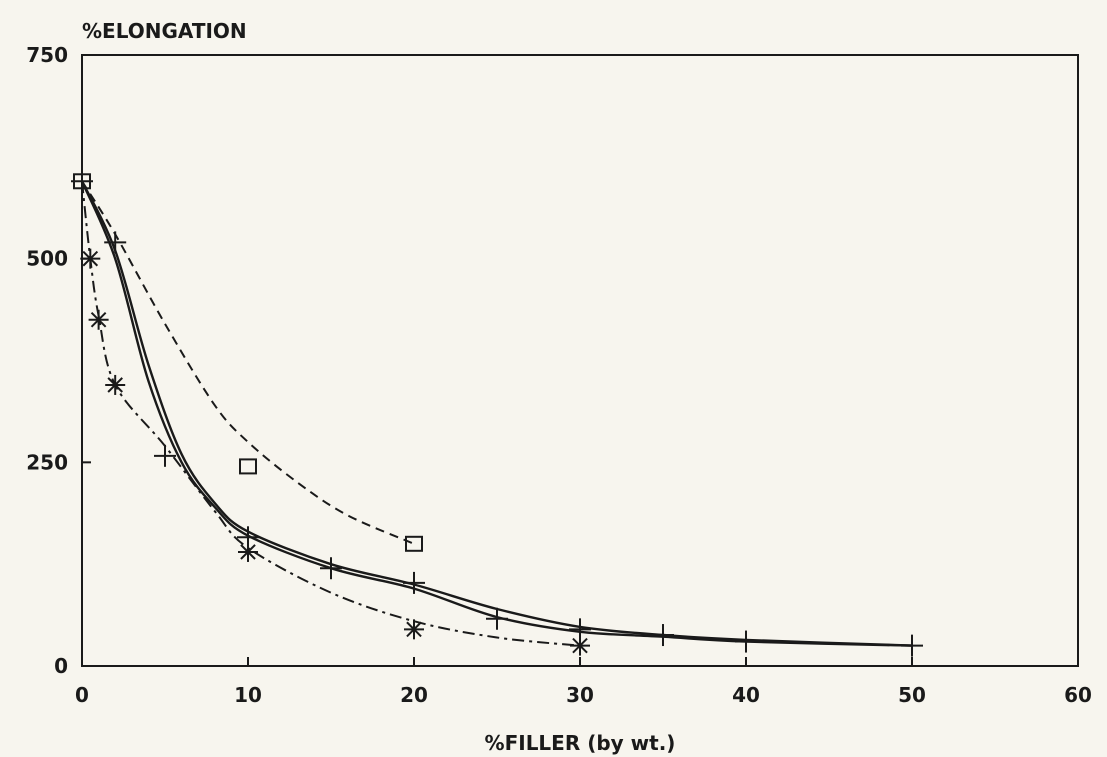 This screenshot has height=757, width=1107. Describe the element at coordinates (47, 55) in the screenshot. I see `y-tick-label: 750` at that location.